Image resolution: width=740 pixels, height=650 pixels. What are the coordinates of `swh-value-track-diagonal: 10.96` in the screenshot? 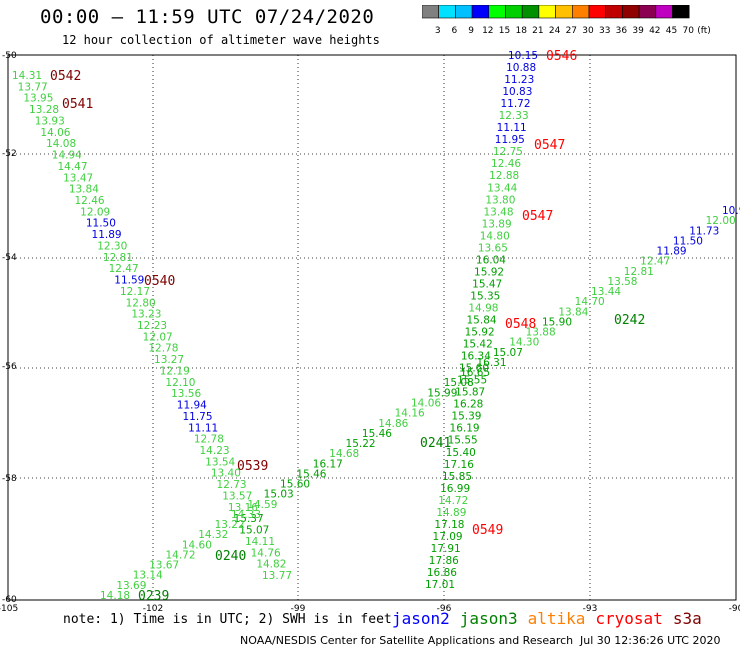 It's located at (731, 211).